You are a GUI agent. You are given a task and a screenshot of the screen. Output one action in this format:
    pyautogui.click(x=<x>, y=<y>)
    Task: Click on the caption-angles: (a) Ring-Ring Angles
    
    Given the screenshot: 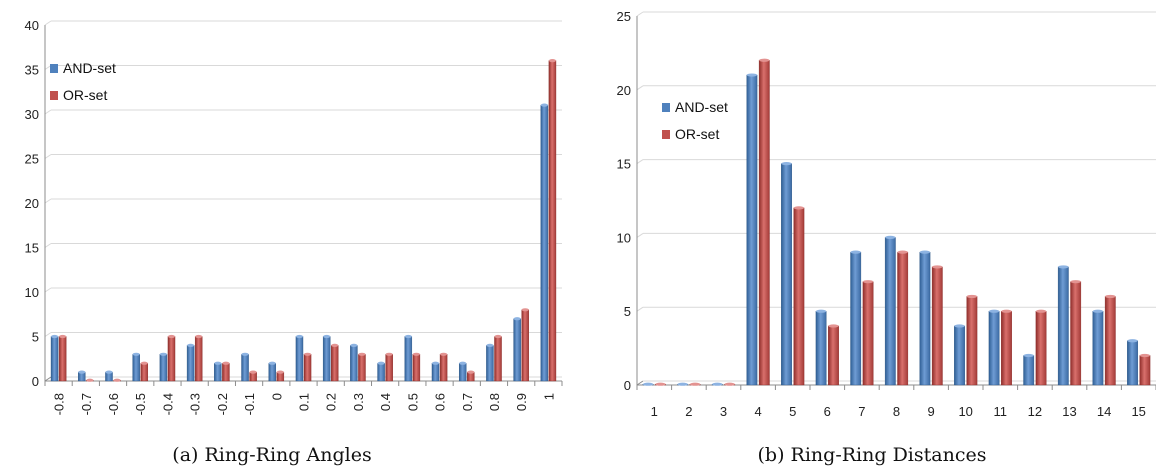 What is the action you would take?
    pyautogui.click(x=271, y=455)
    